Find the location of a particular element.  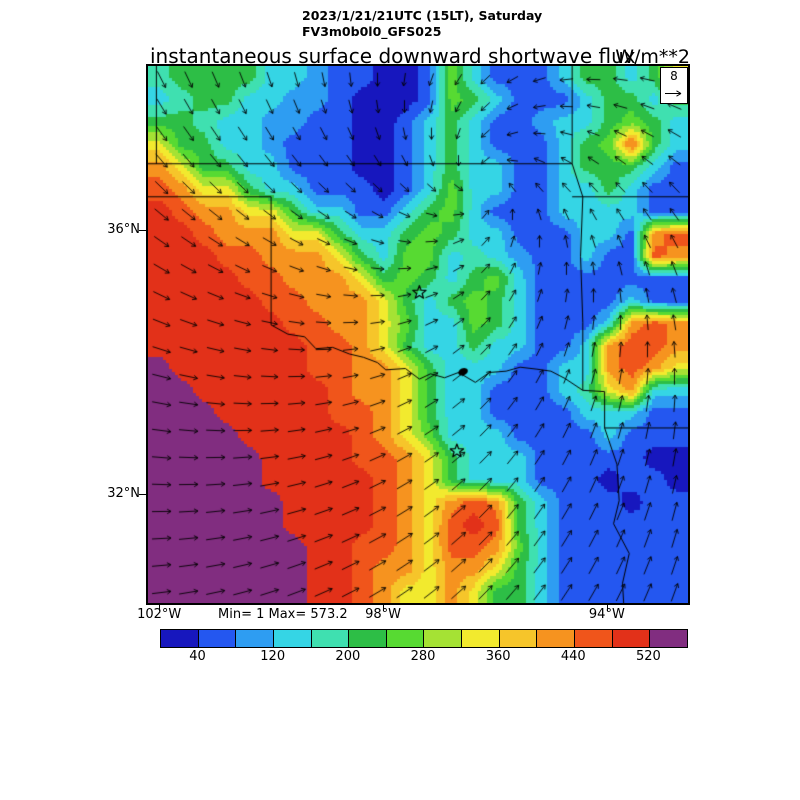

colorbar-tick-label: 120 is located at coordinates (273, 656).